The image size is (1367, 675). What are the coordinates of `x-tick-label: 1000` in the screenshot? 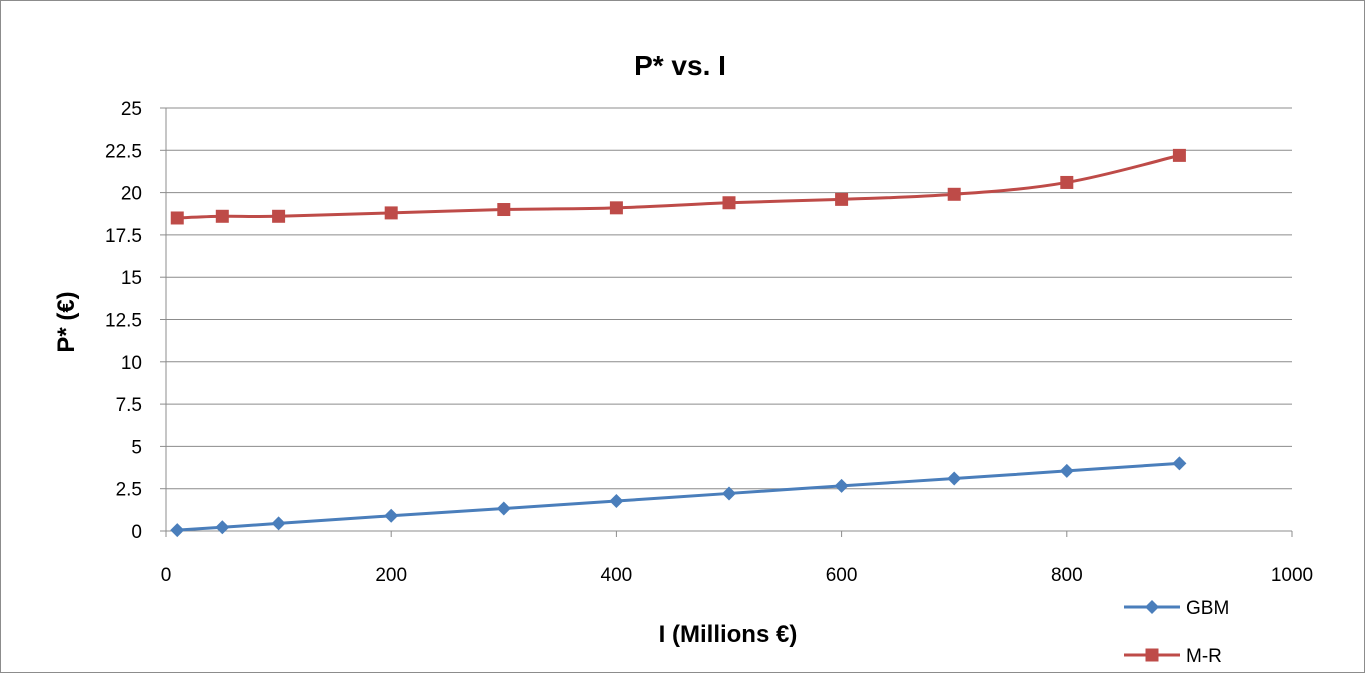 It's located at (1292, 575).